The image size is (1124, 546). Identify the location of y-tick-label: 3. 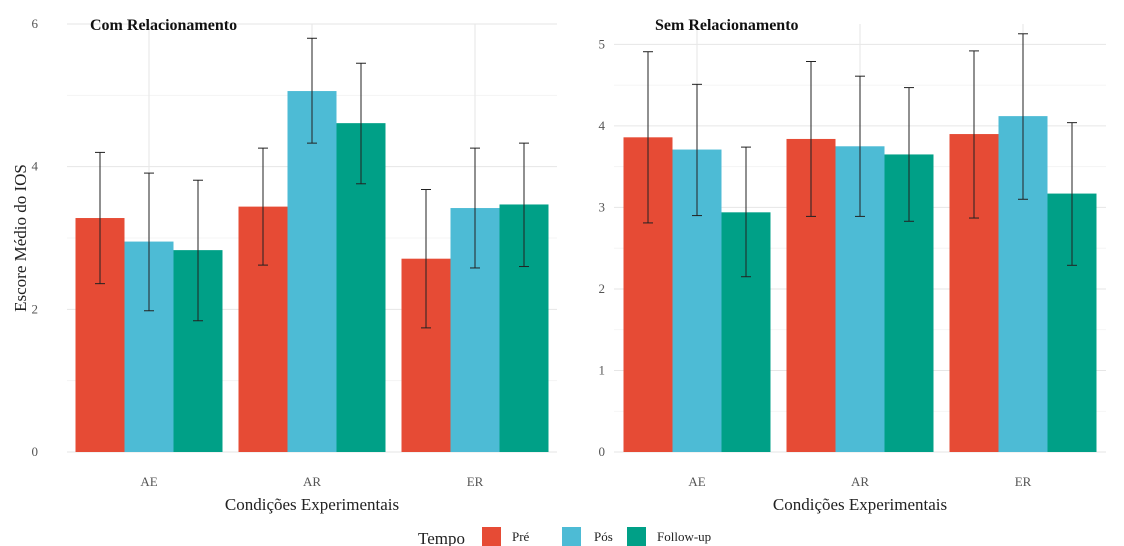
(602, 206).